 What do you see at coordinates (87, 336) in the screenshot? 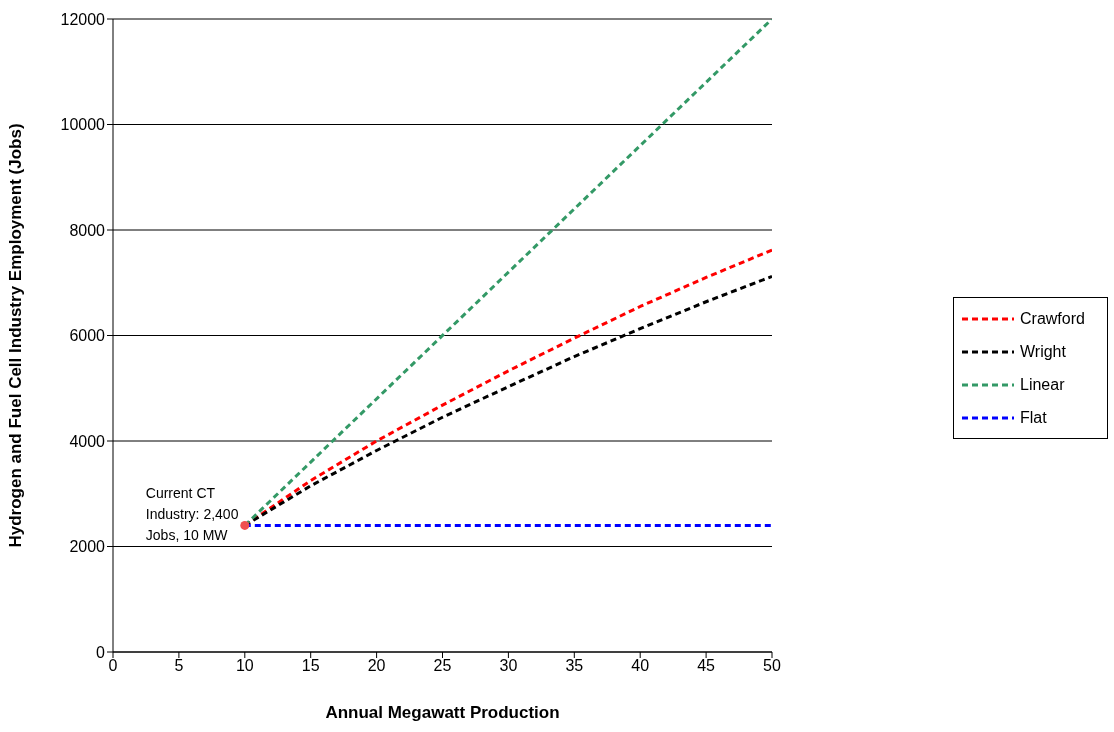
I see `y-tick-label: 6000` at bounding box center [87, 336].